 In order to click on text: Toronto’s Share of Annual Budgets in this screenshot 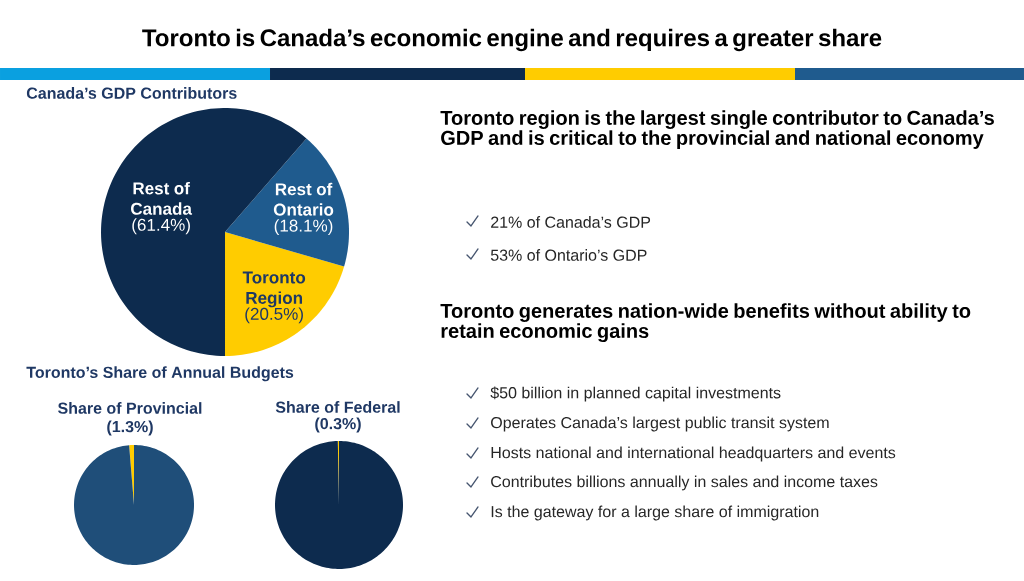, I will do `click(160, 374)`.